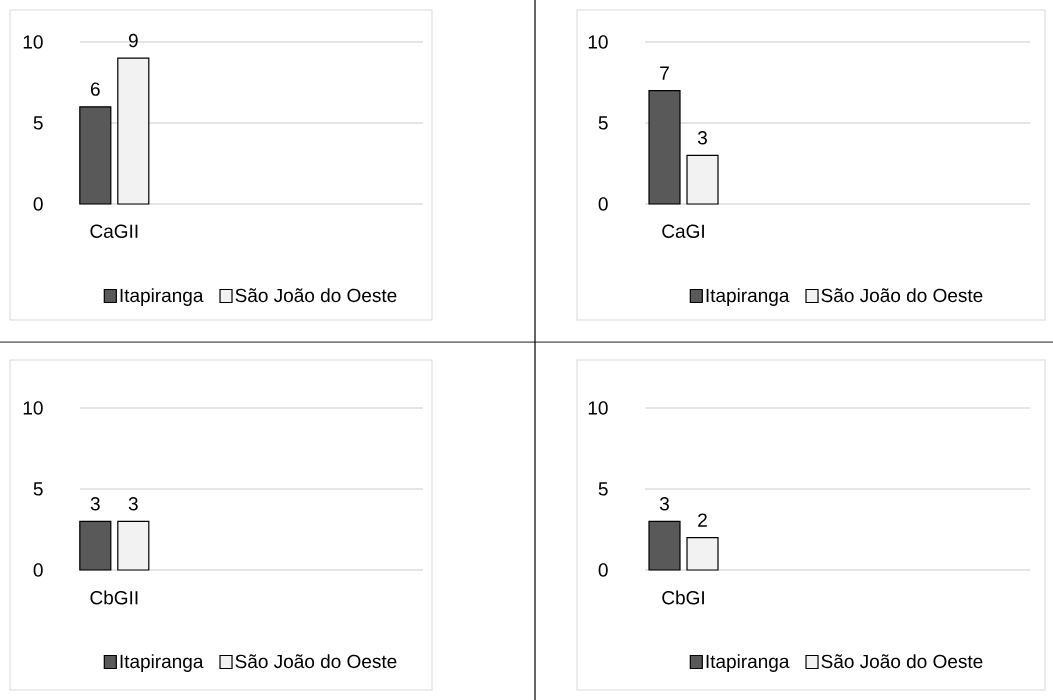 The height and width of the screenshot is (700, 1053). Describe the element at coordinates (702, 520) in the screenshot. I see `data-label: 2` at that location.